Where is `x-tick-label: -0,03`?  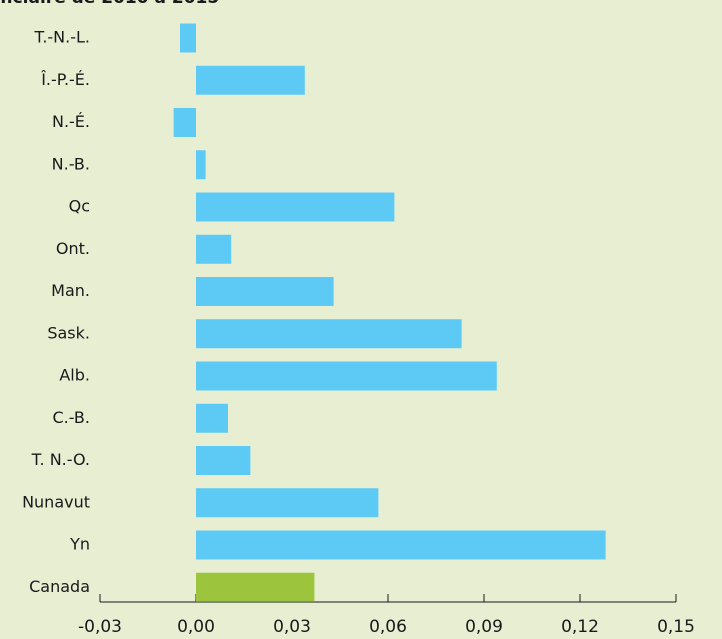
x-tick-label: -0,03 is located at coordinates (100, 627).